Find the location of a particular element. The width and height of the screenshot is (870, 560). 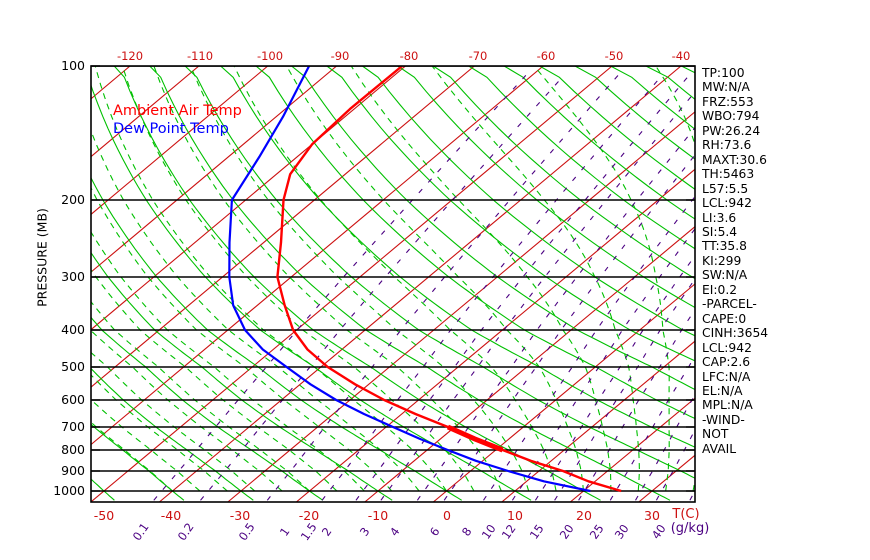

pressure-tick-600: 600 is located at coordinates (73, 399).